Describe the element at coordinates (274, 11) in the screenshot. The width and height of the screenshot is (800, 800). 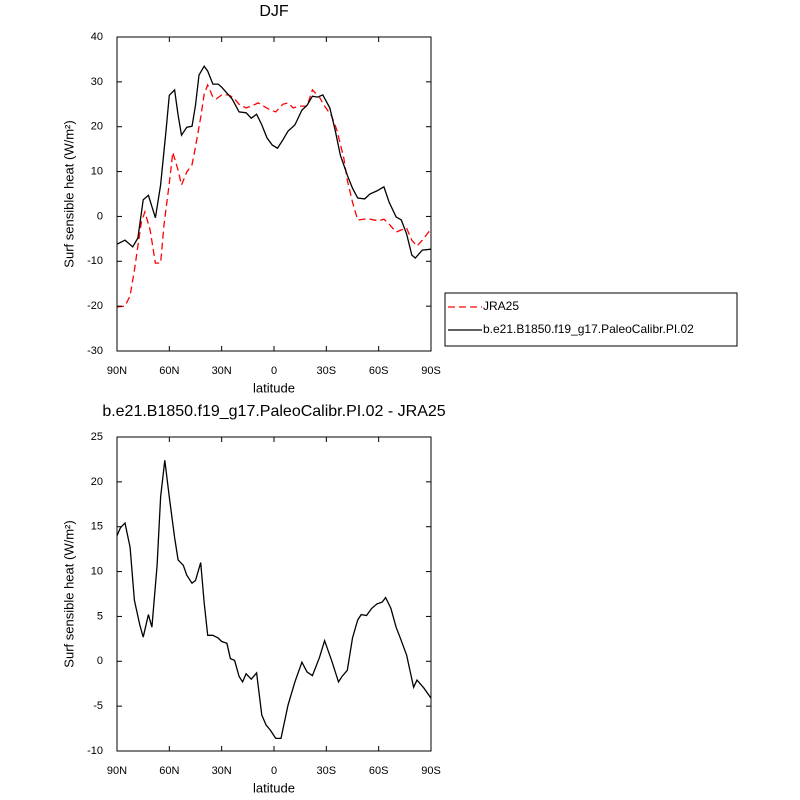
I see `chart-title: DJF` at that location.